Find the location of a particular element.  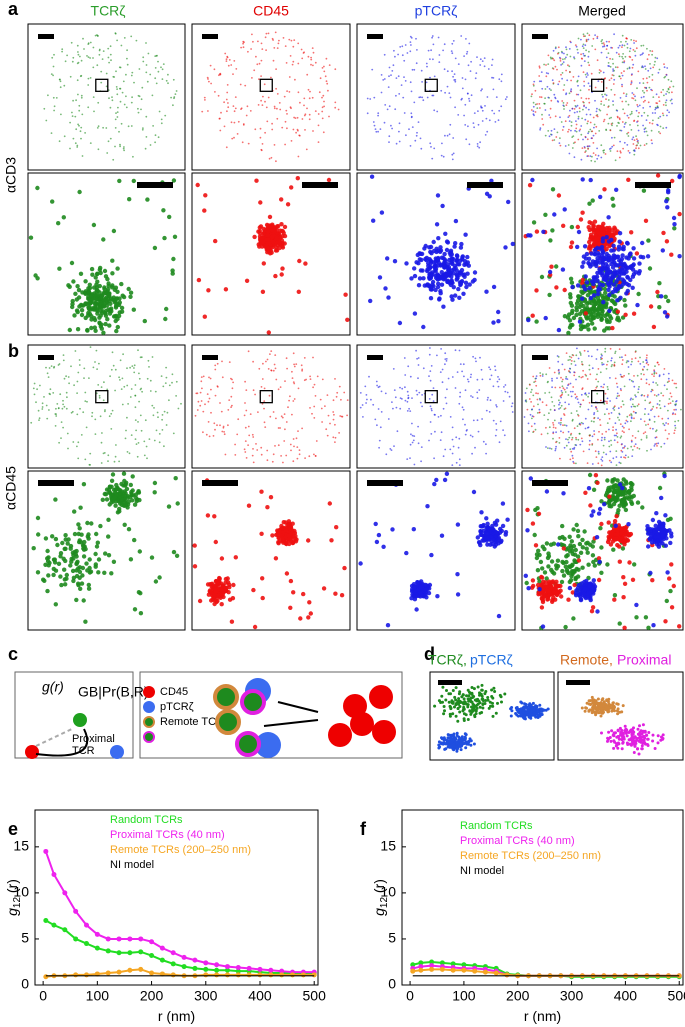

g-subscript: GB|Pr(B,R) is located at coordinates (113, 692).